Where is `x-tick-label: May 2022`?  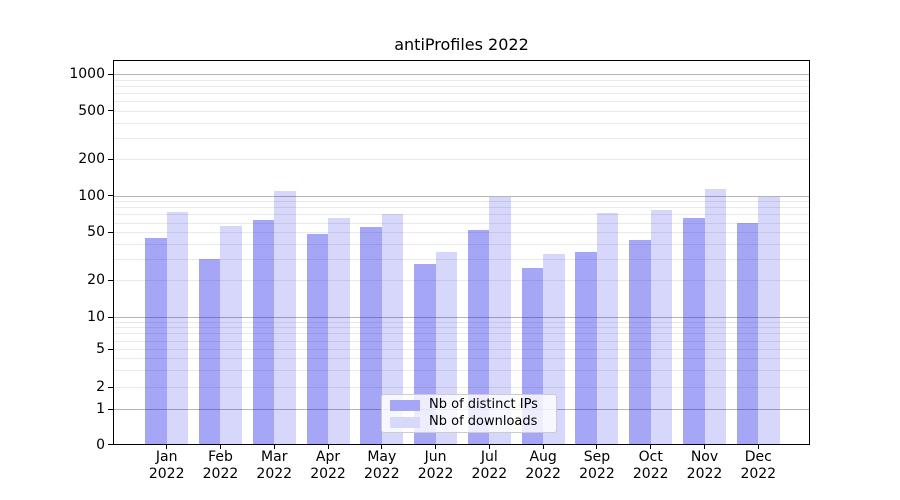
x-tick-label: May 2022 is located at coordinates (381, 465).